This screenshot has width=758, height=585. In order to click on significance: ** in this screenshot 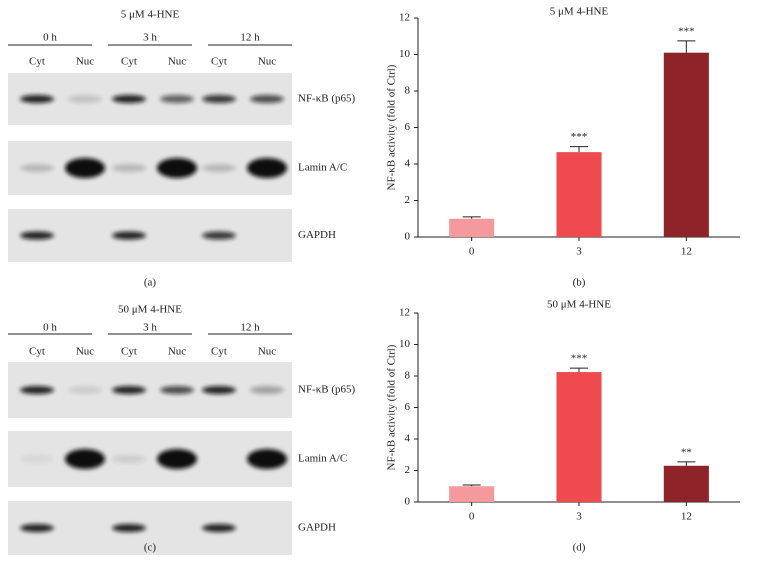, I will do `click(686, 452)`.